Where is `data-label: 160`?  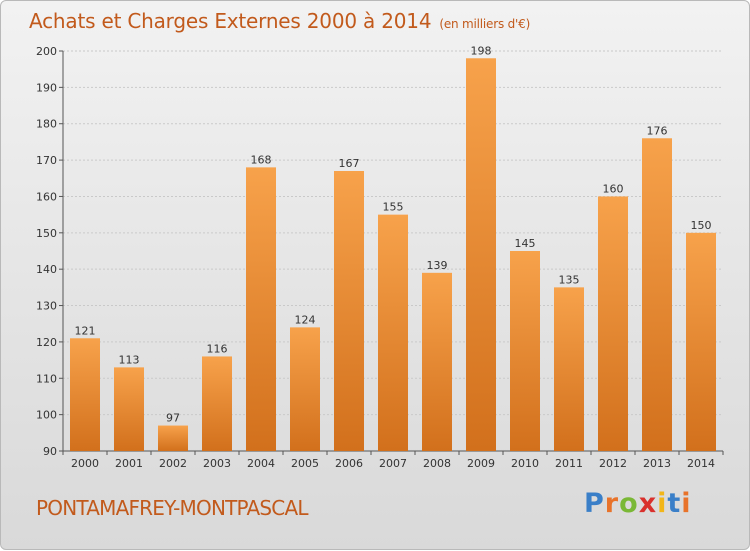 data-label: 160 is located at coordinates (613, 188).